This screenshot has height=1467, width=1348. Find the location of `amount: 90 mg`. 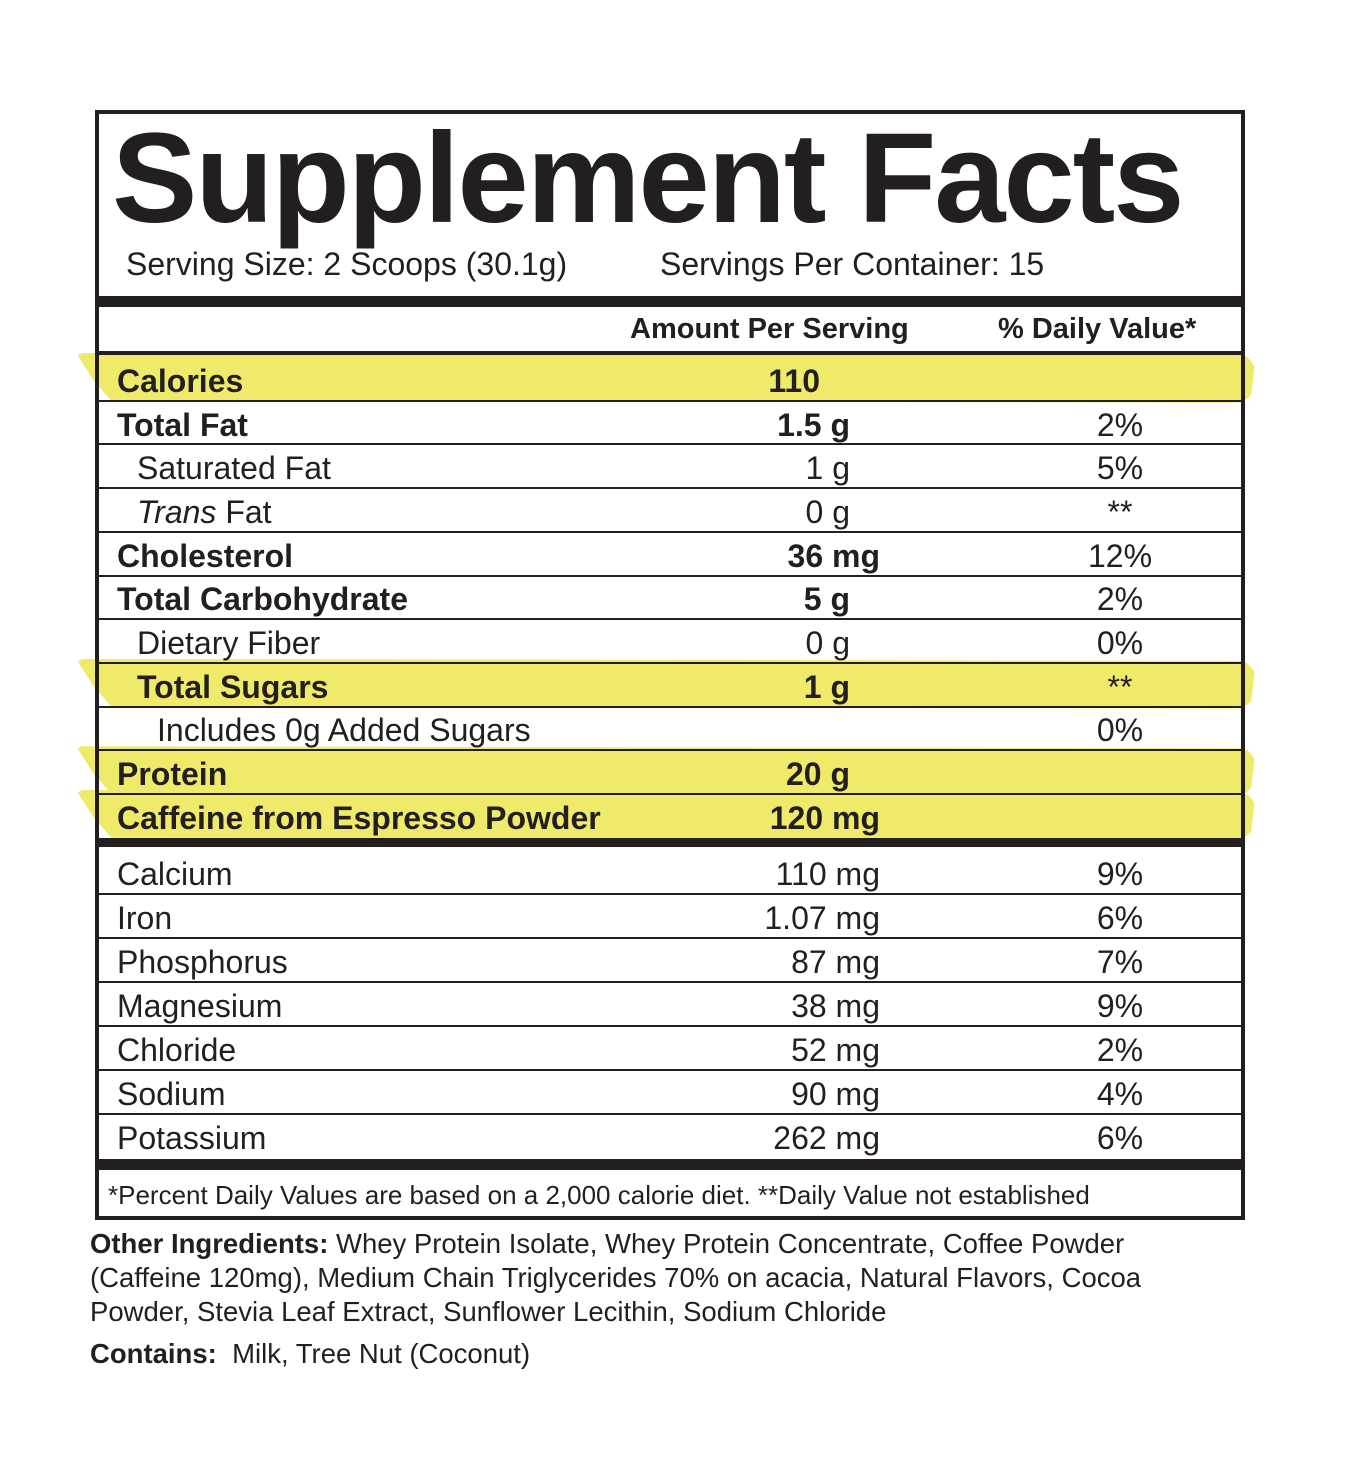

amount: 90 mg is located at coordinates (835, 1094).